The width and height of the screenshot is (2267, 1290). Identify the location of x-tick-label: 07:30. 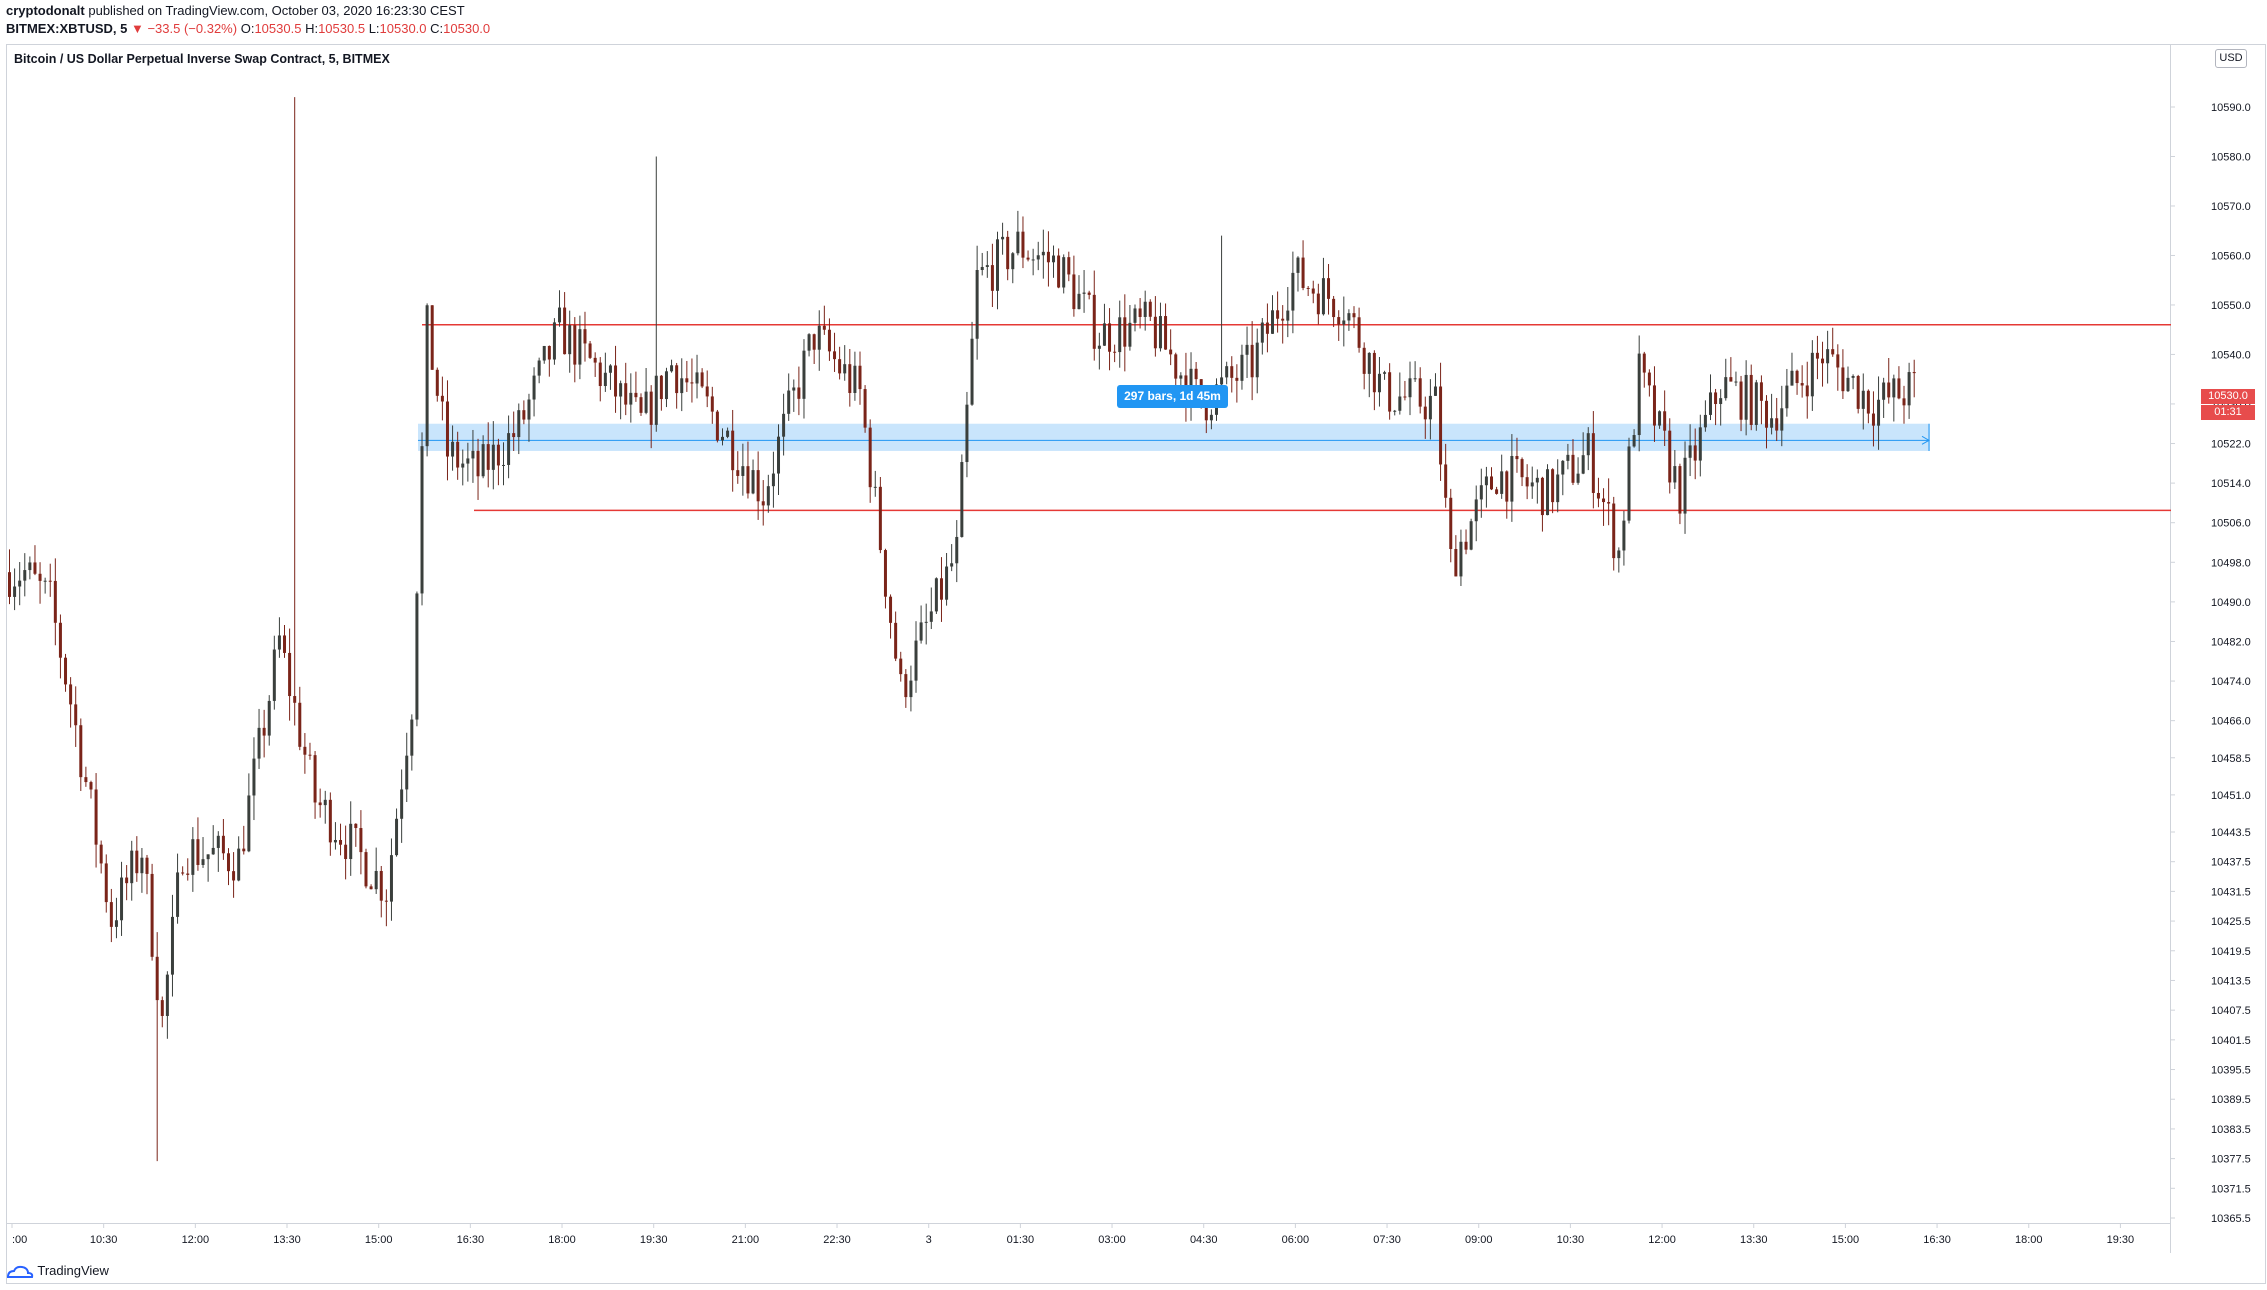
(1387, 1240).